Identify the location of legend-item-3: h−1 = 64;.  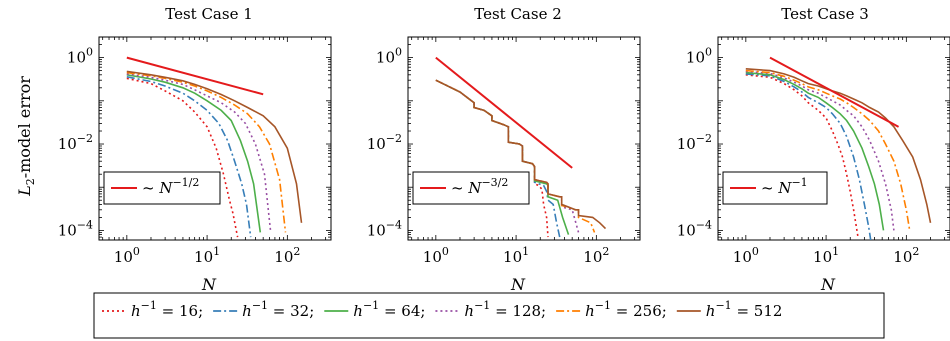
(374, 309).